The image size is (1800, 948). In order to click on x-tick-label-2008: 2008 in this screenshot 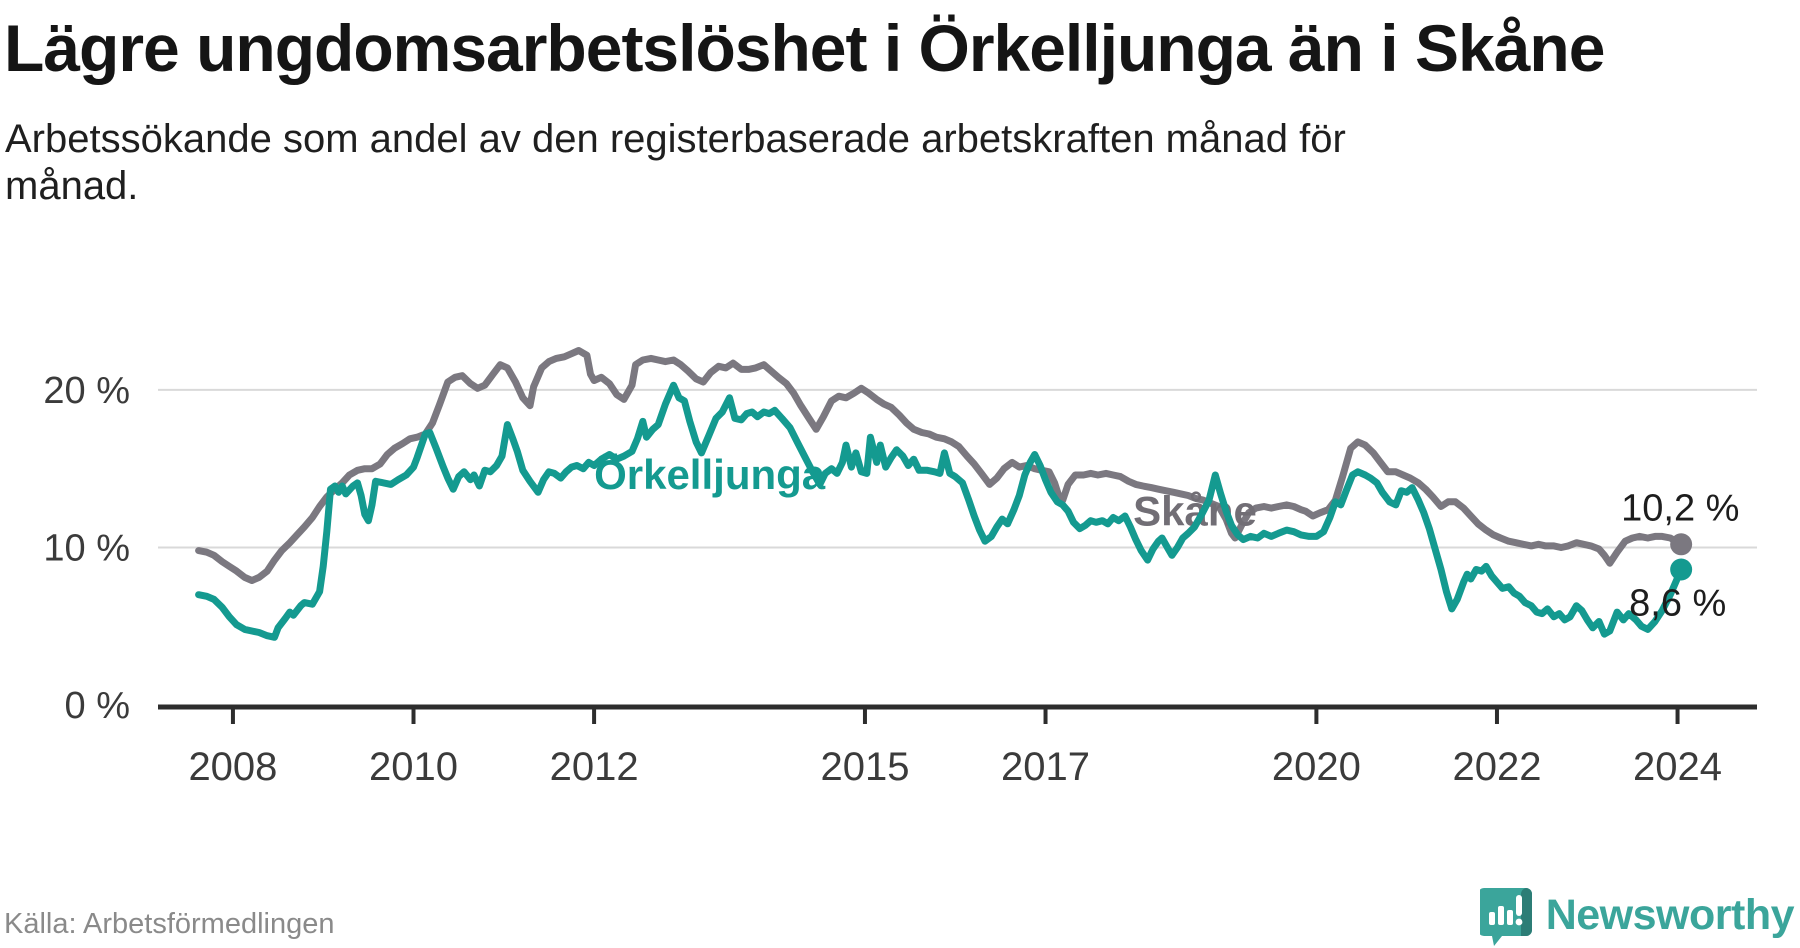, I will do `click(232, 767)`.